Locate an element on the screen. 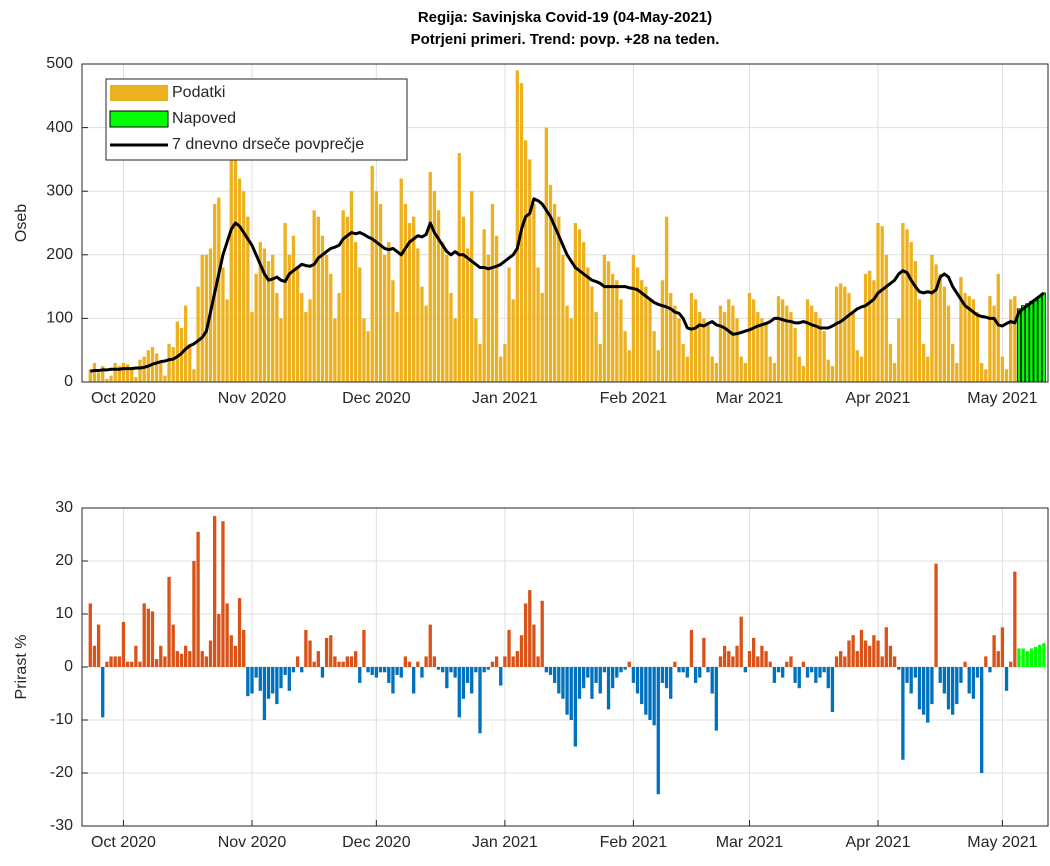  y-tick-label: 0 is located at coordinates (68, 381).